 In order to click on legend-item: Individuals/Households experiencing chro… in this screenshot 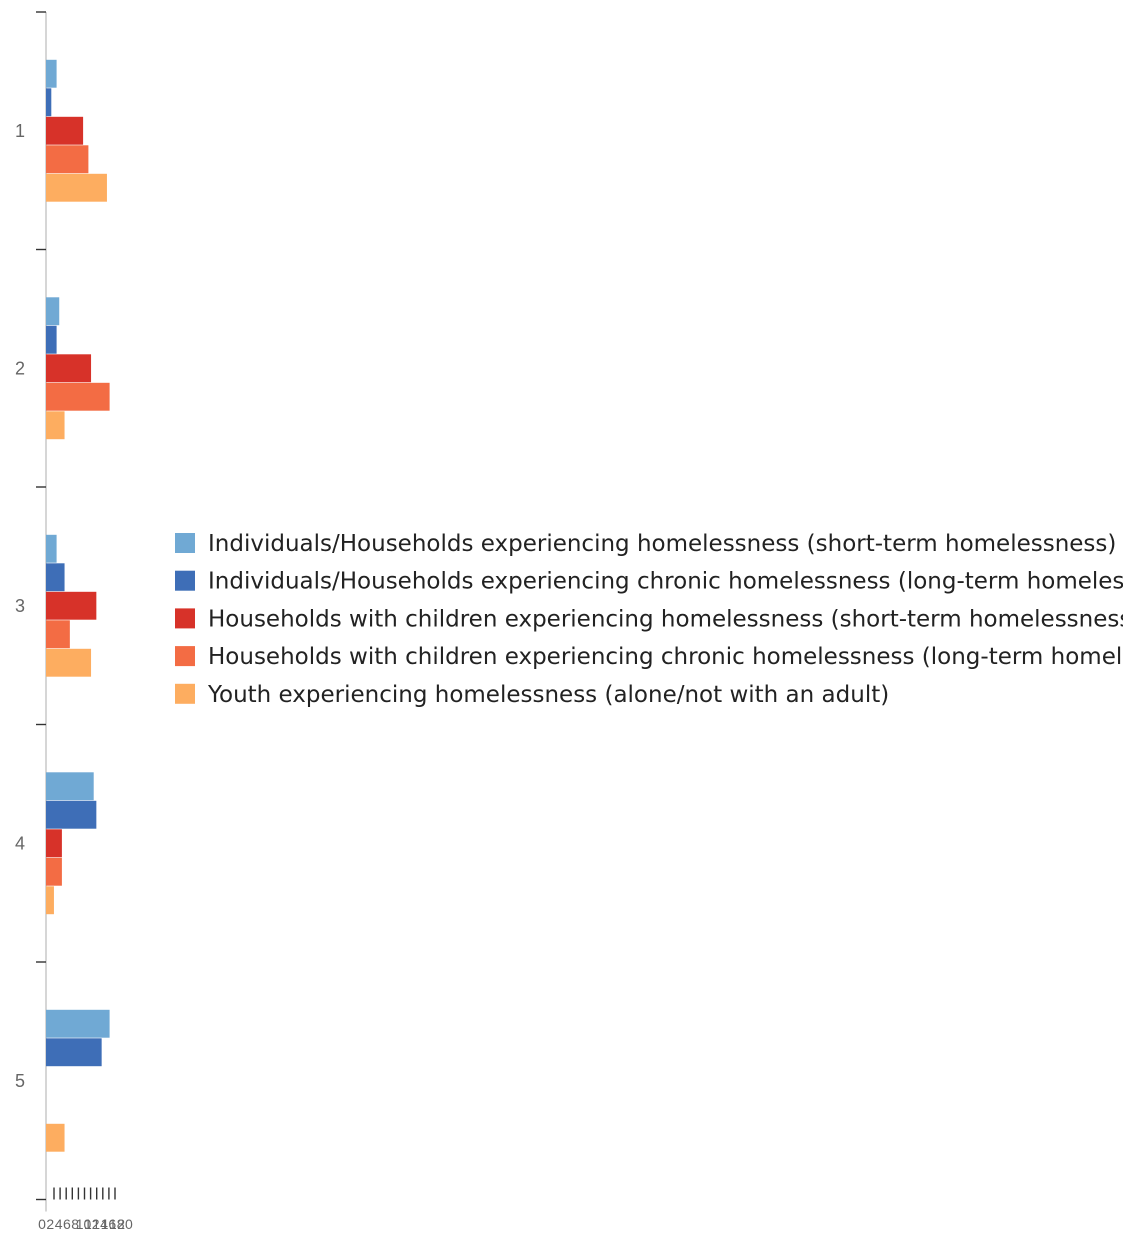, I will do `click(649, 582)`.